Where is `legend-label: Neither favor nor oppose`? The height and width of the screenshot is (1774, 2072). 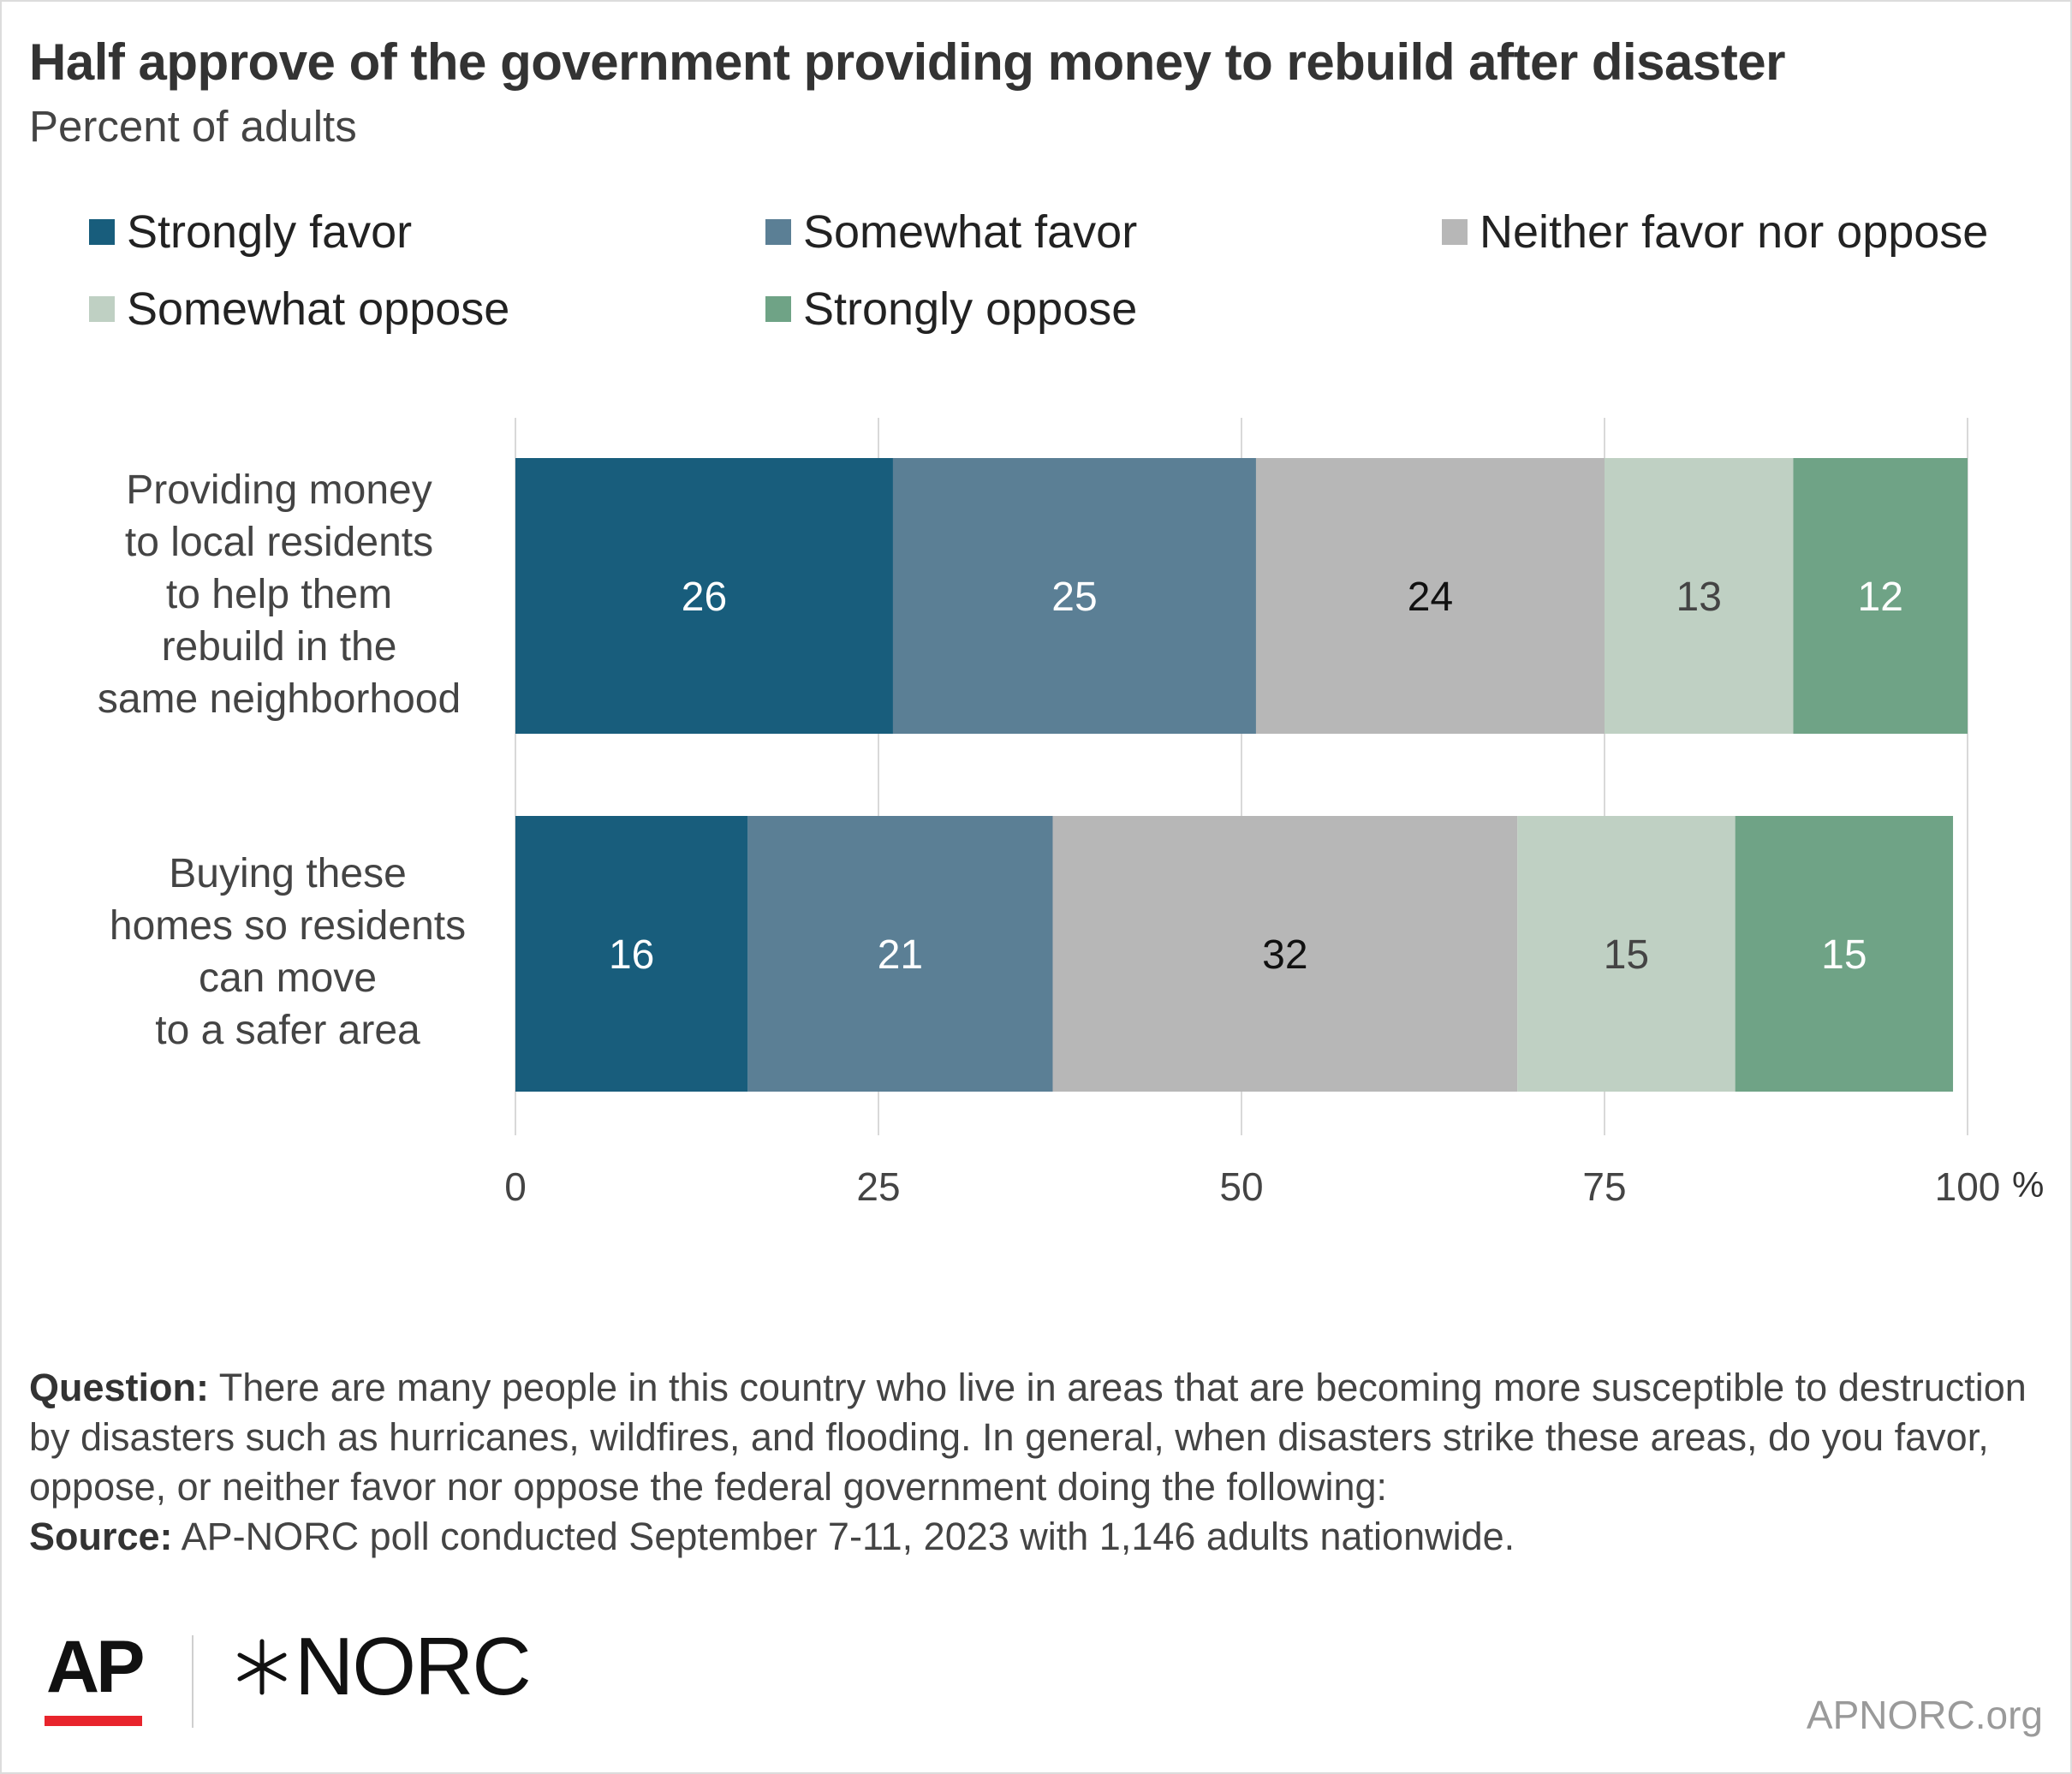
legend-label: Neither favor nor oppose is located at coordinates (1734, 232).